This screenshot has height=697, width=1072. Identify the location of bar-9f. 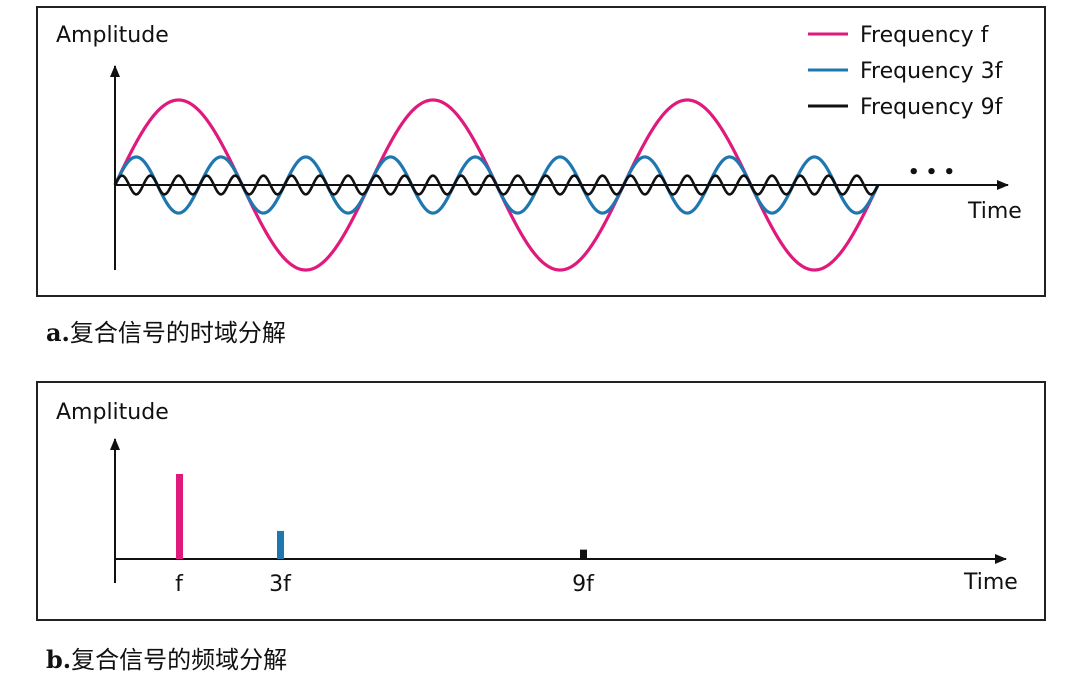
(583, 554).